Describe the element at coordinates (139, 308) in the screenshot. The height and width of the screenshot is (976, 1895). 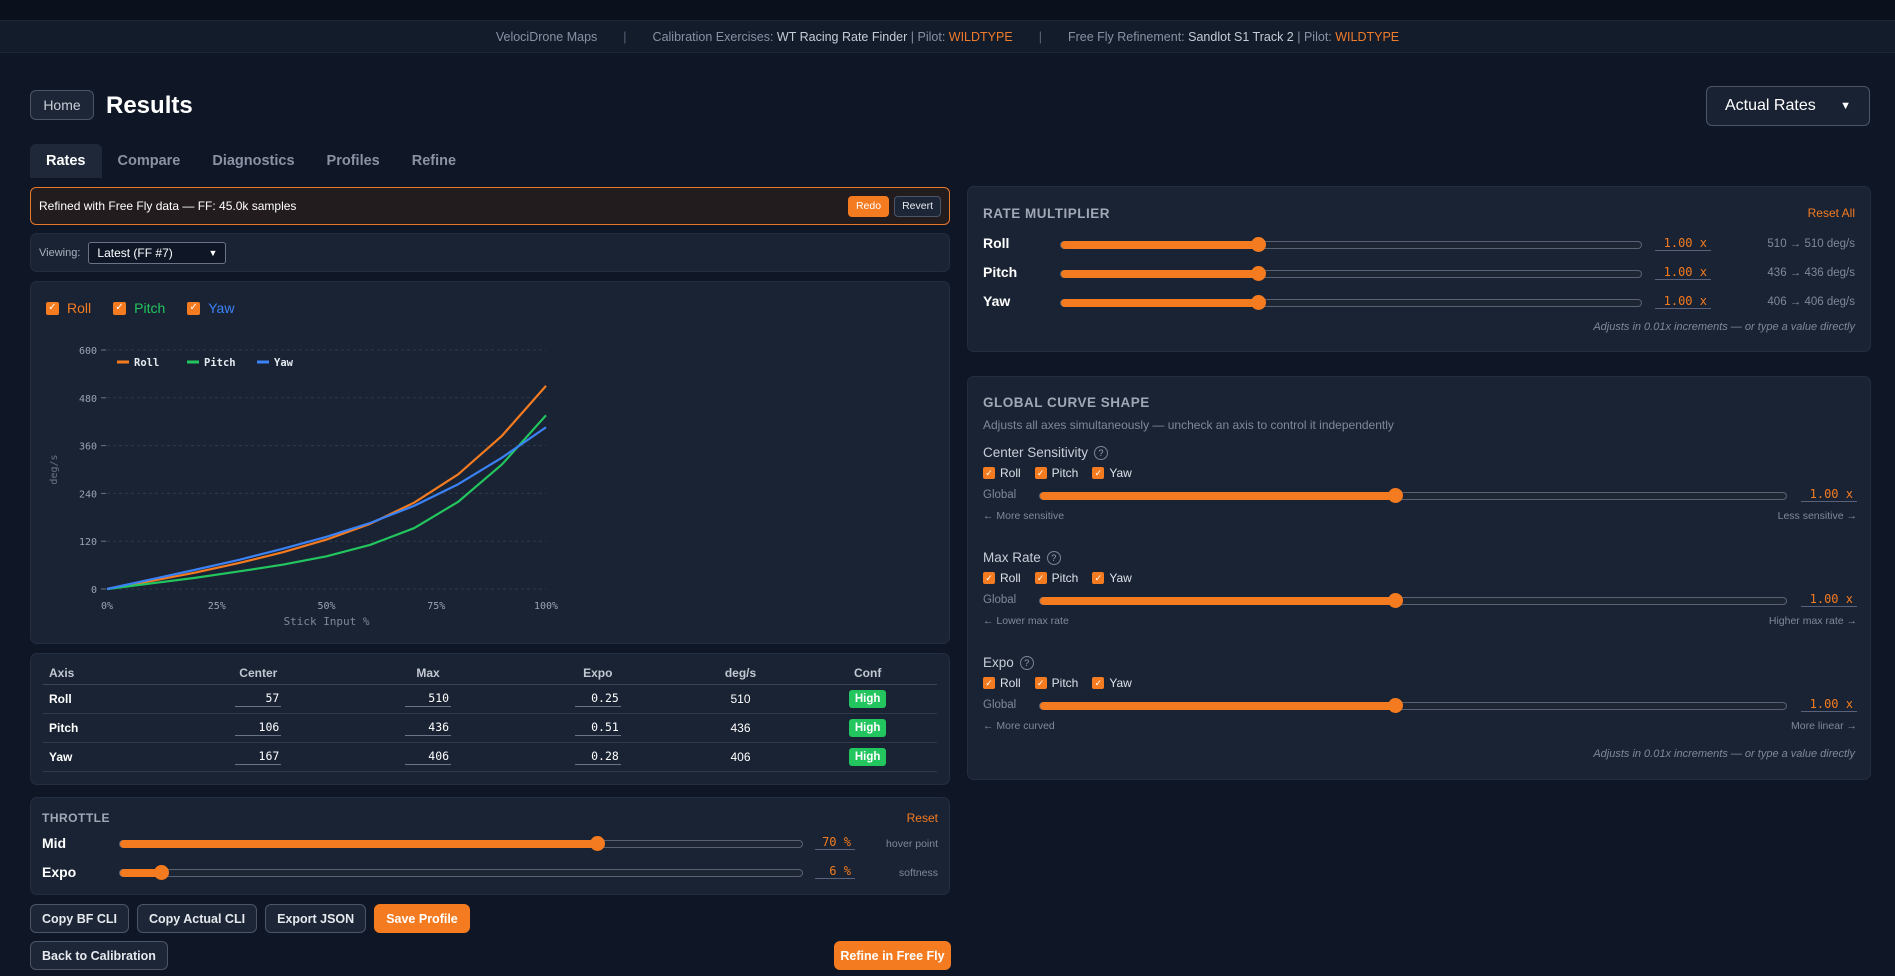
I see `toggle-pitch: ✓ Pitch` at that location.